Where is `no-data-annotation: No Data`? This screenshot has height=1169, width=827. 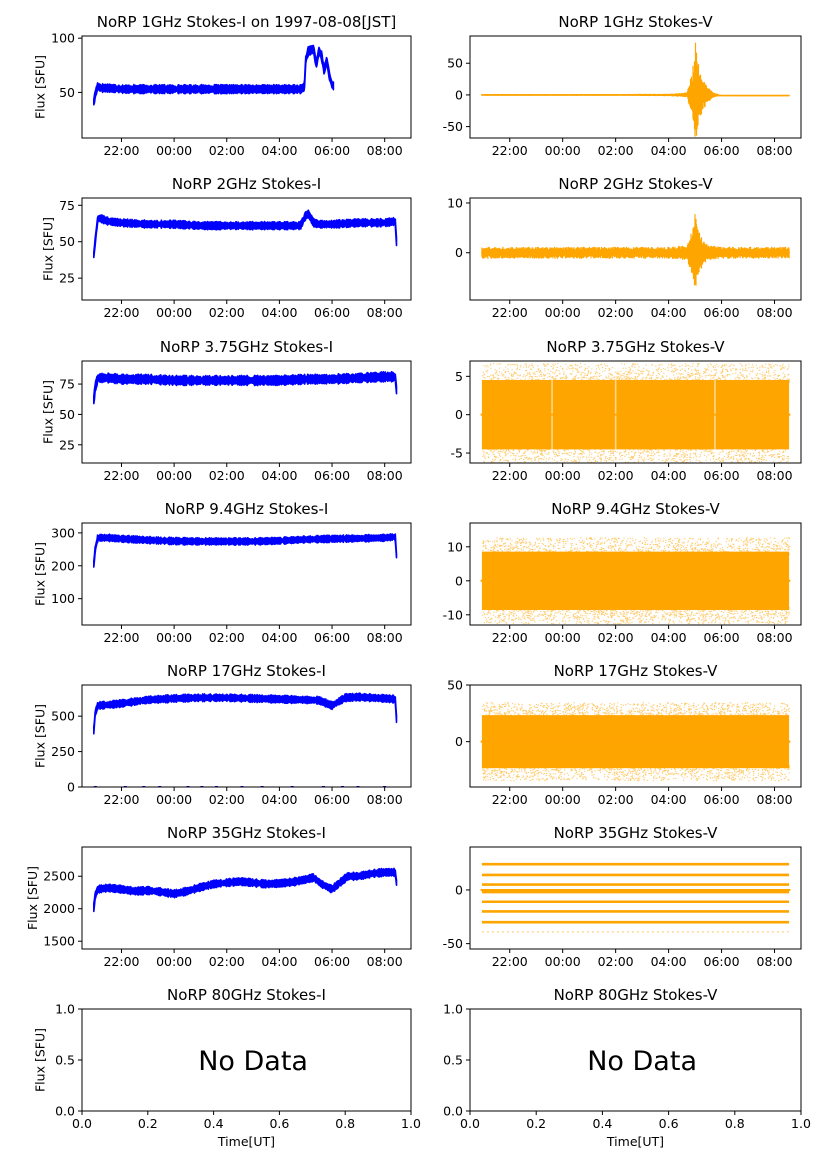 no-data-annotation: No Data is located at coordinates (253, 1061).